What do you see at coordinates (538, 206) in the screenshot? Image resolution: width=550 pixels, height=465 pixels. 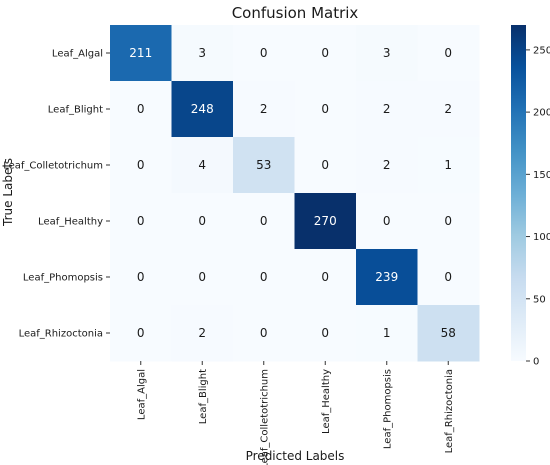 I see `colorbar-ticks: 0 50 100 150 200 250` at bounding box center [538, 206].